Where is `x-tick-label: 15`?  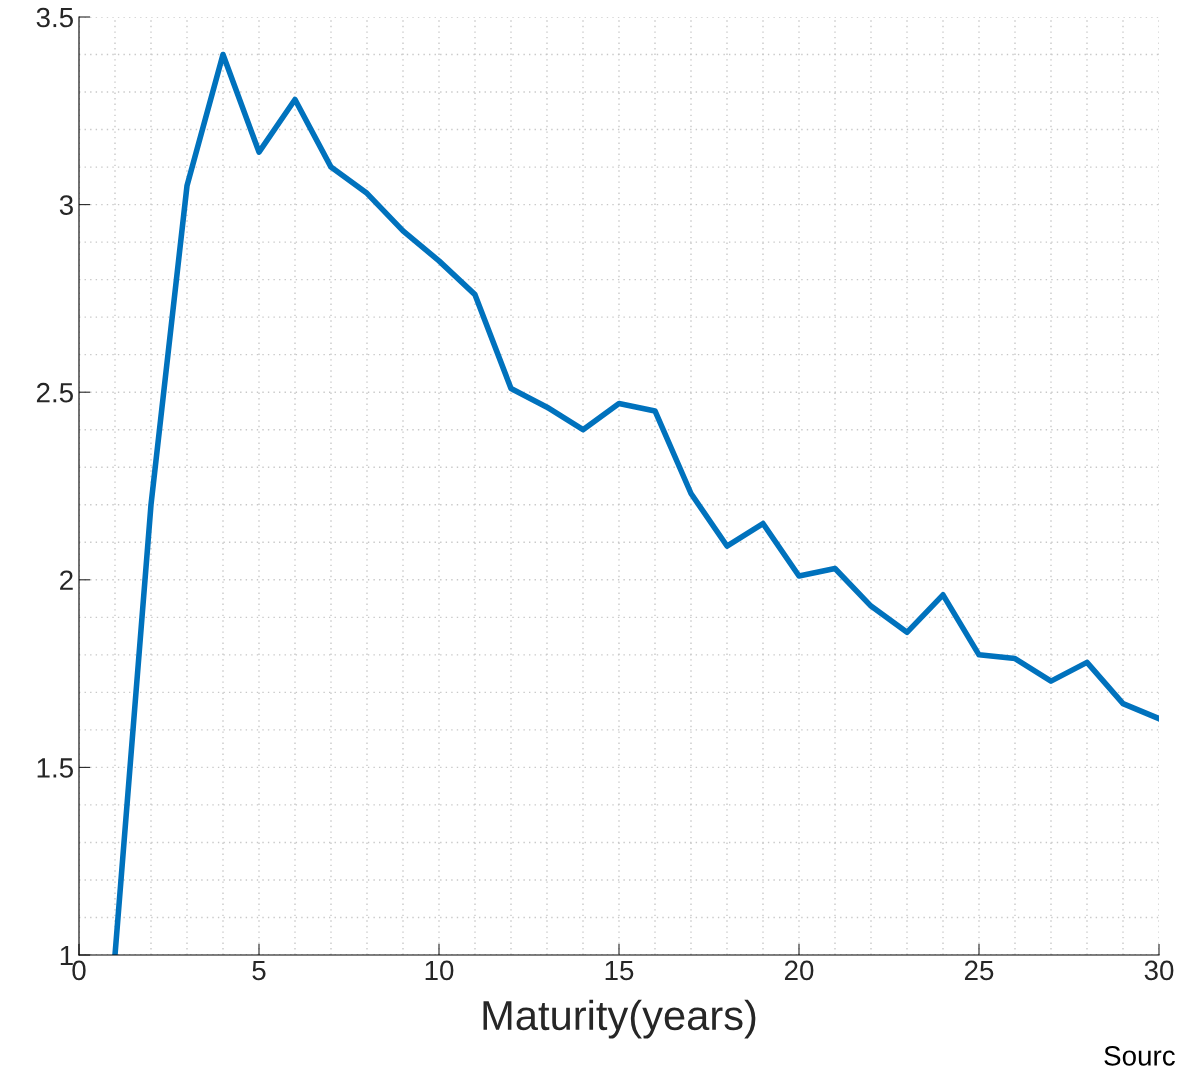
x-tick-label: 15 is located at coordinates (619, 970).